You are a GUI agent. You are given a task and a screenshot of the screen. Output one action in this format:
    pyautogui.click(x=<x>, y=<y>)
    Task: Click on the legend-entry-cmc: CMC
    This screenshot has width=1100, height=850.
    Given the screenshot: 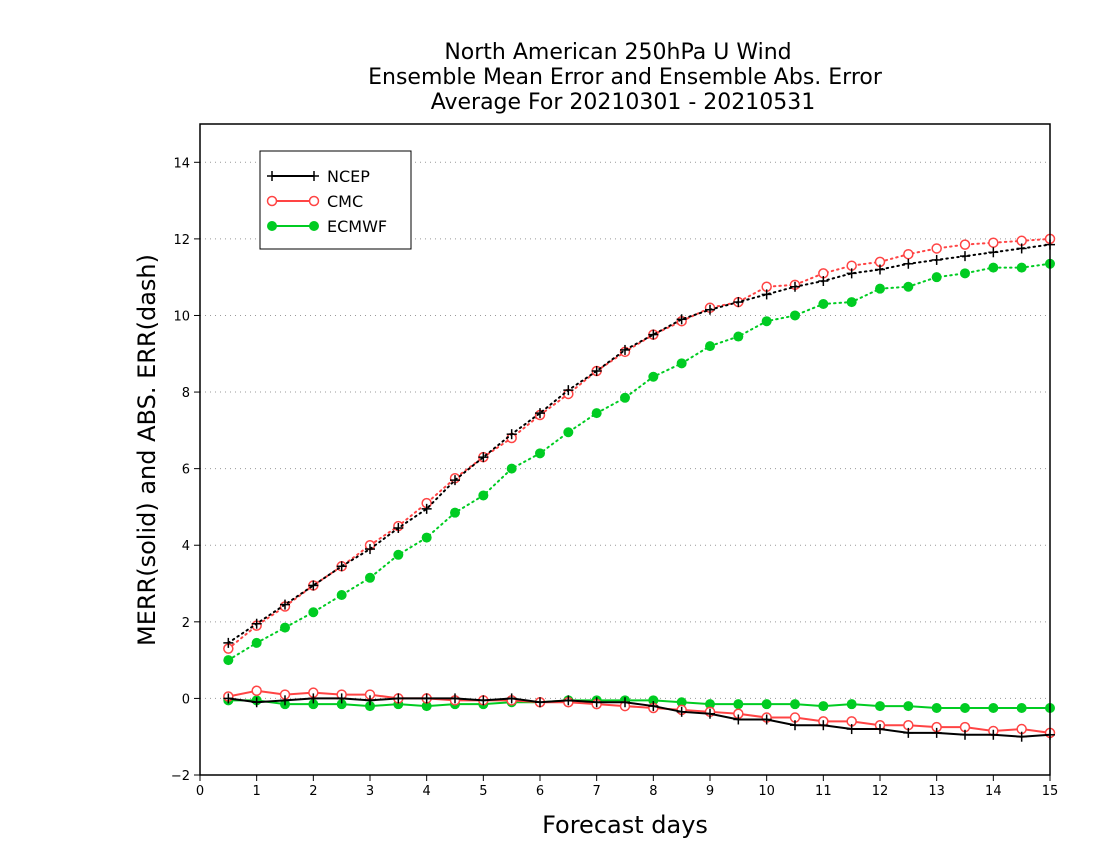 What is the action you would take?
    pyautogui.click(x=314, y=201)
    